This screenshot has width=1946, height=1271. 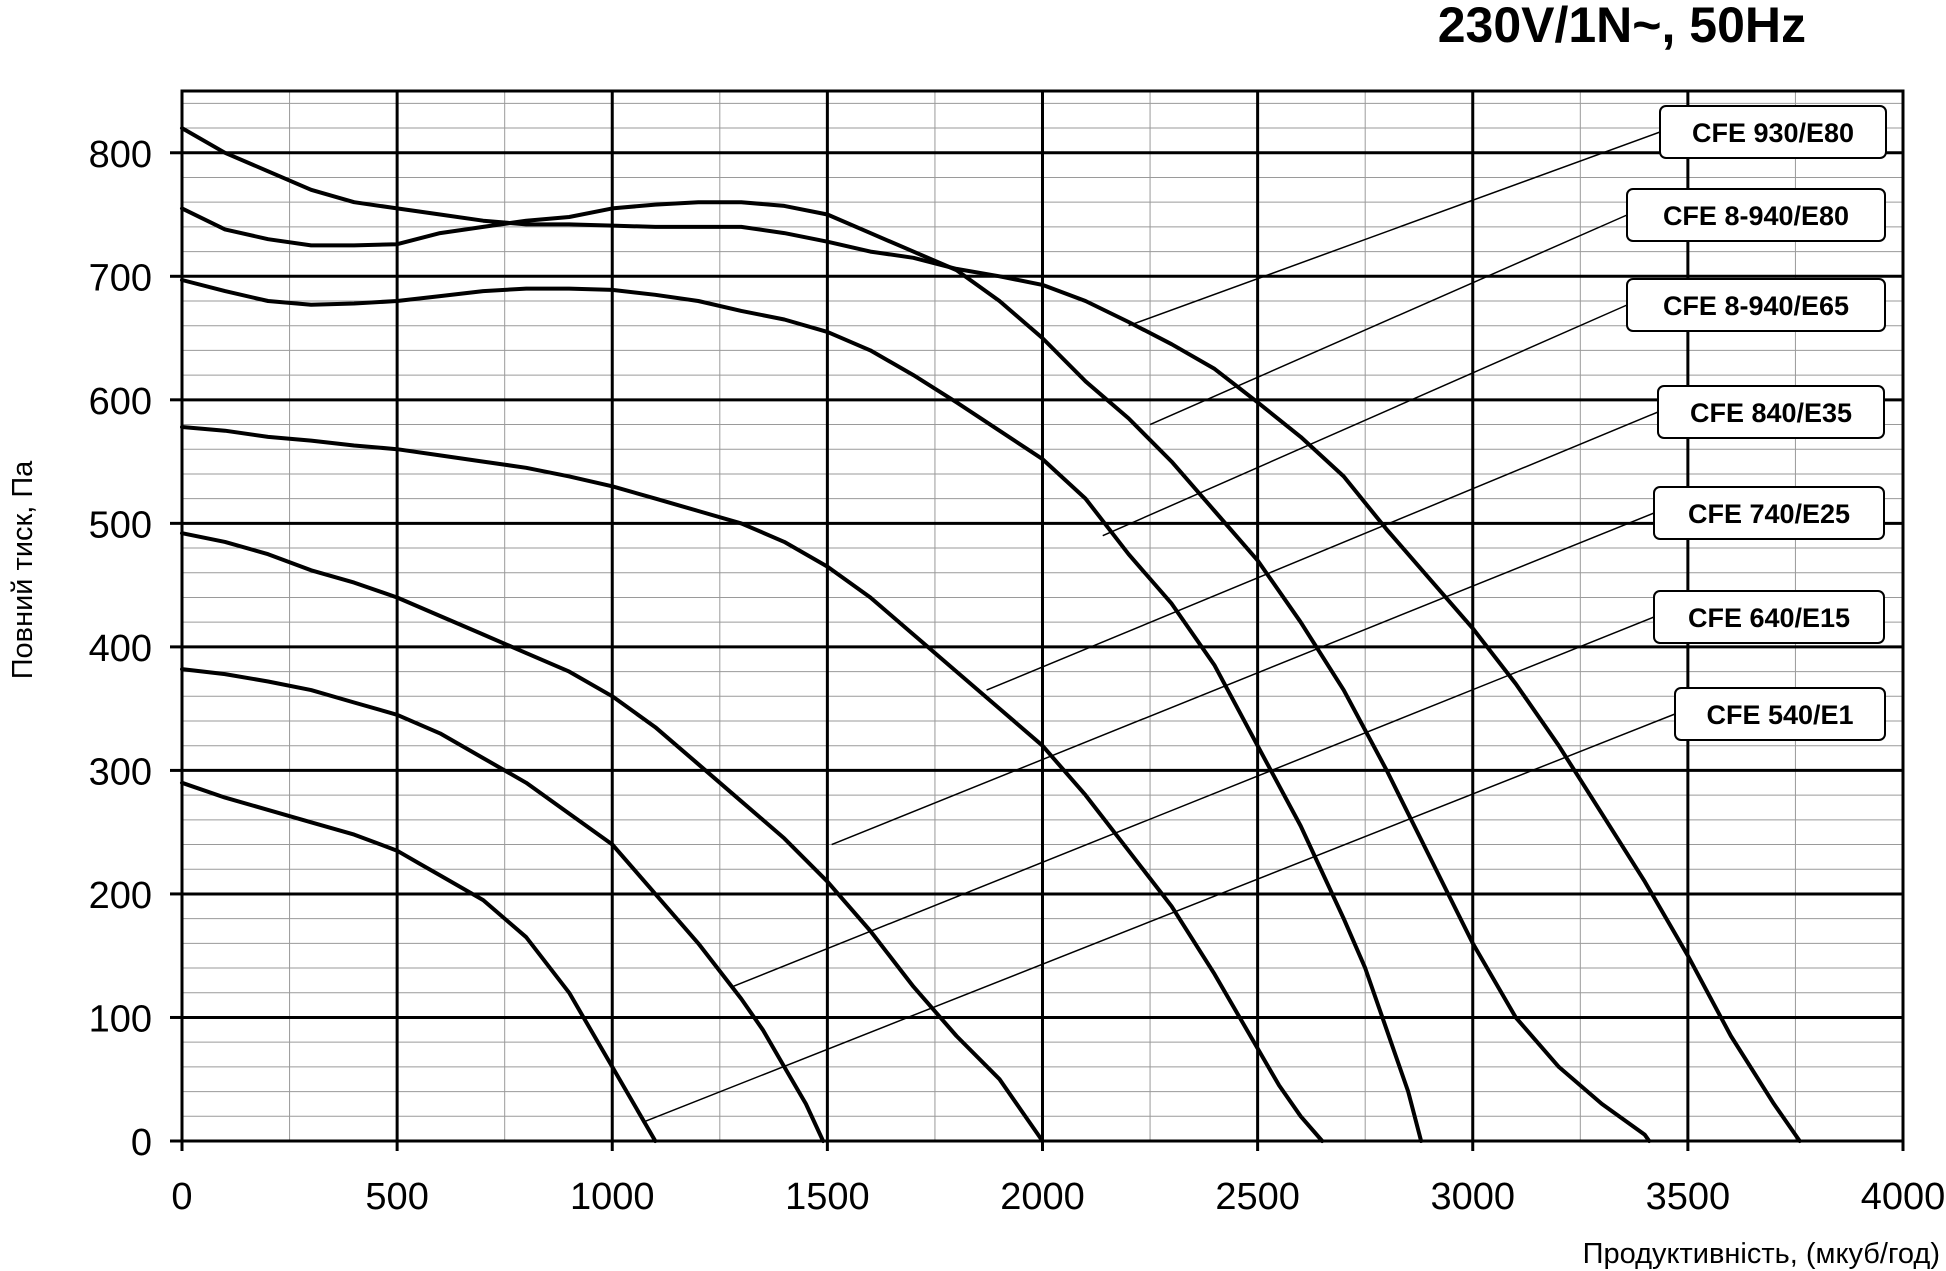 I want to click on y-tick-label: 500, so click(x=120, y=525).